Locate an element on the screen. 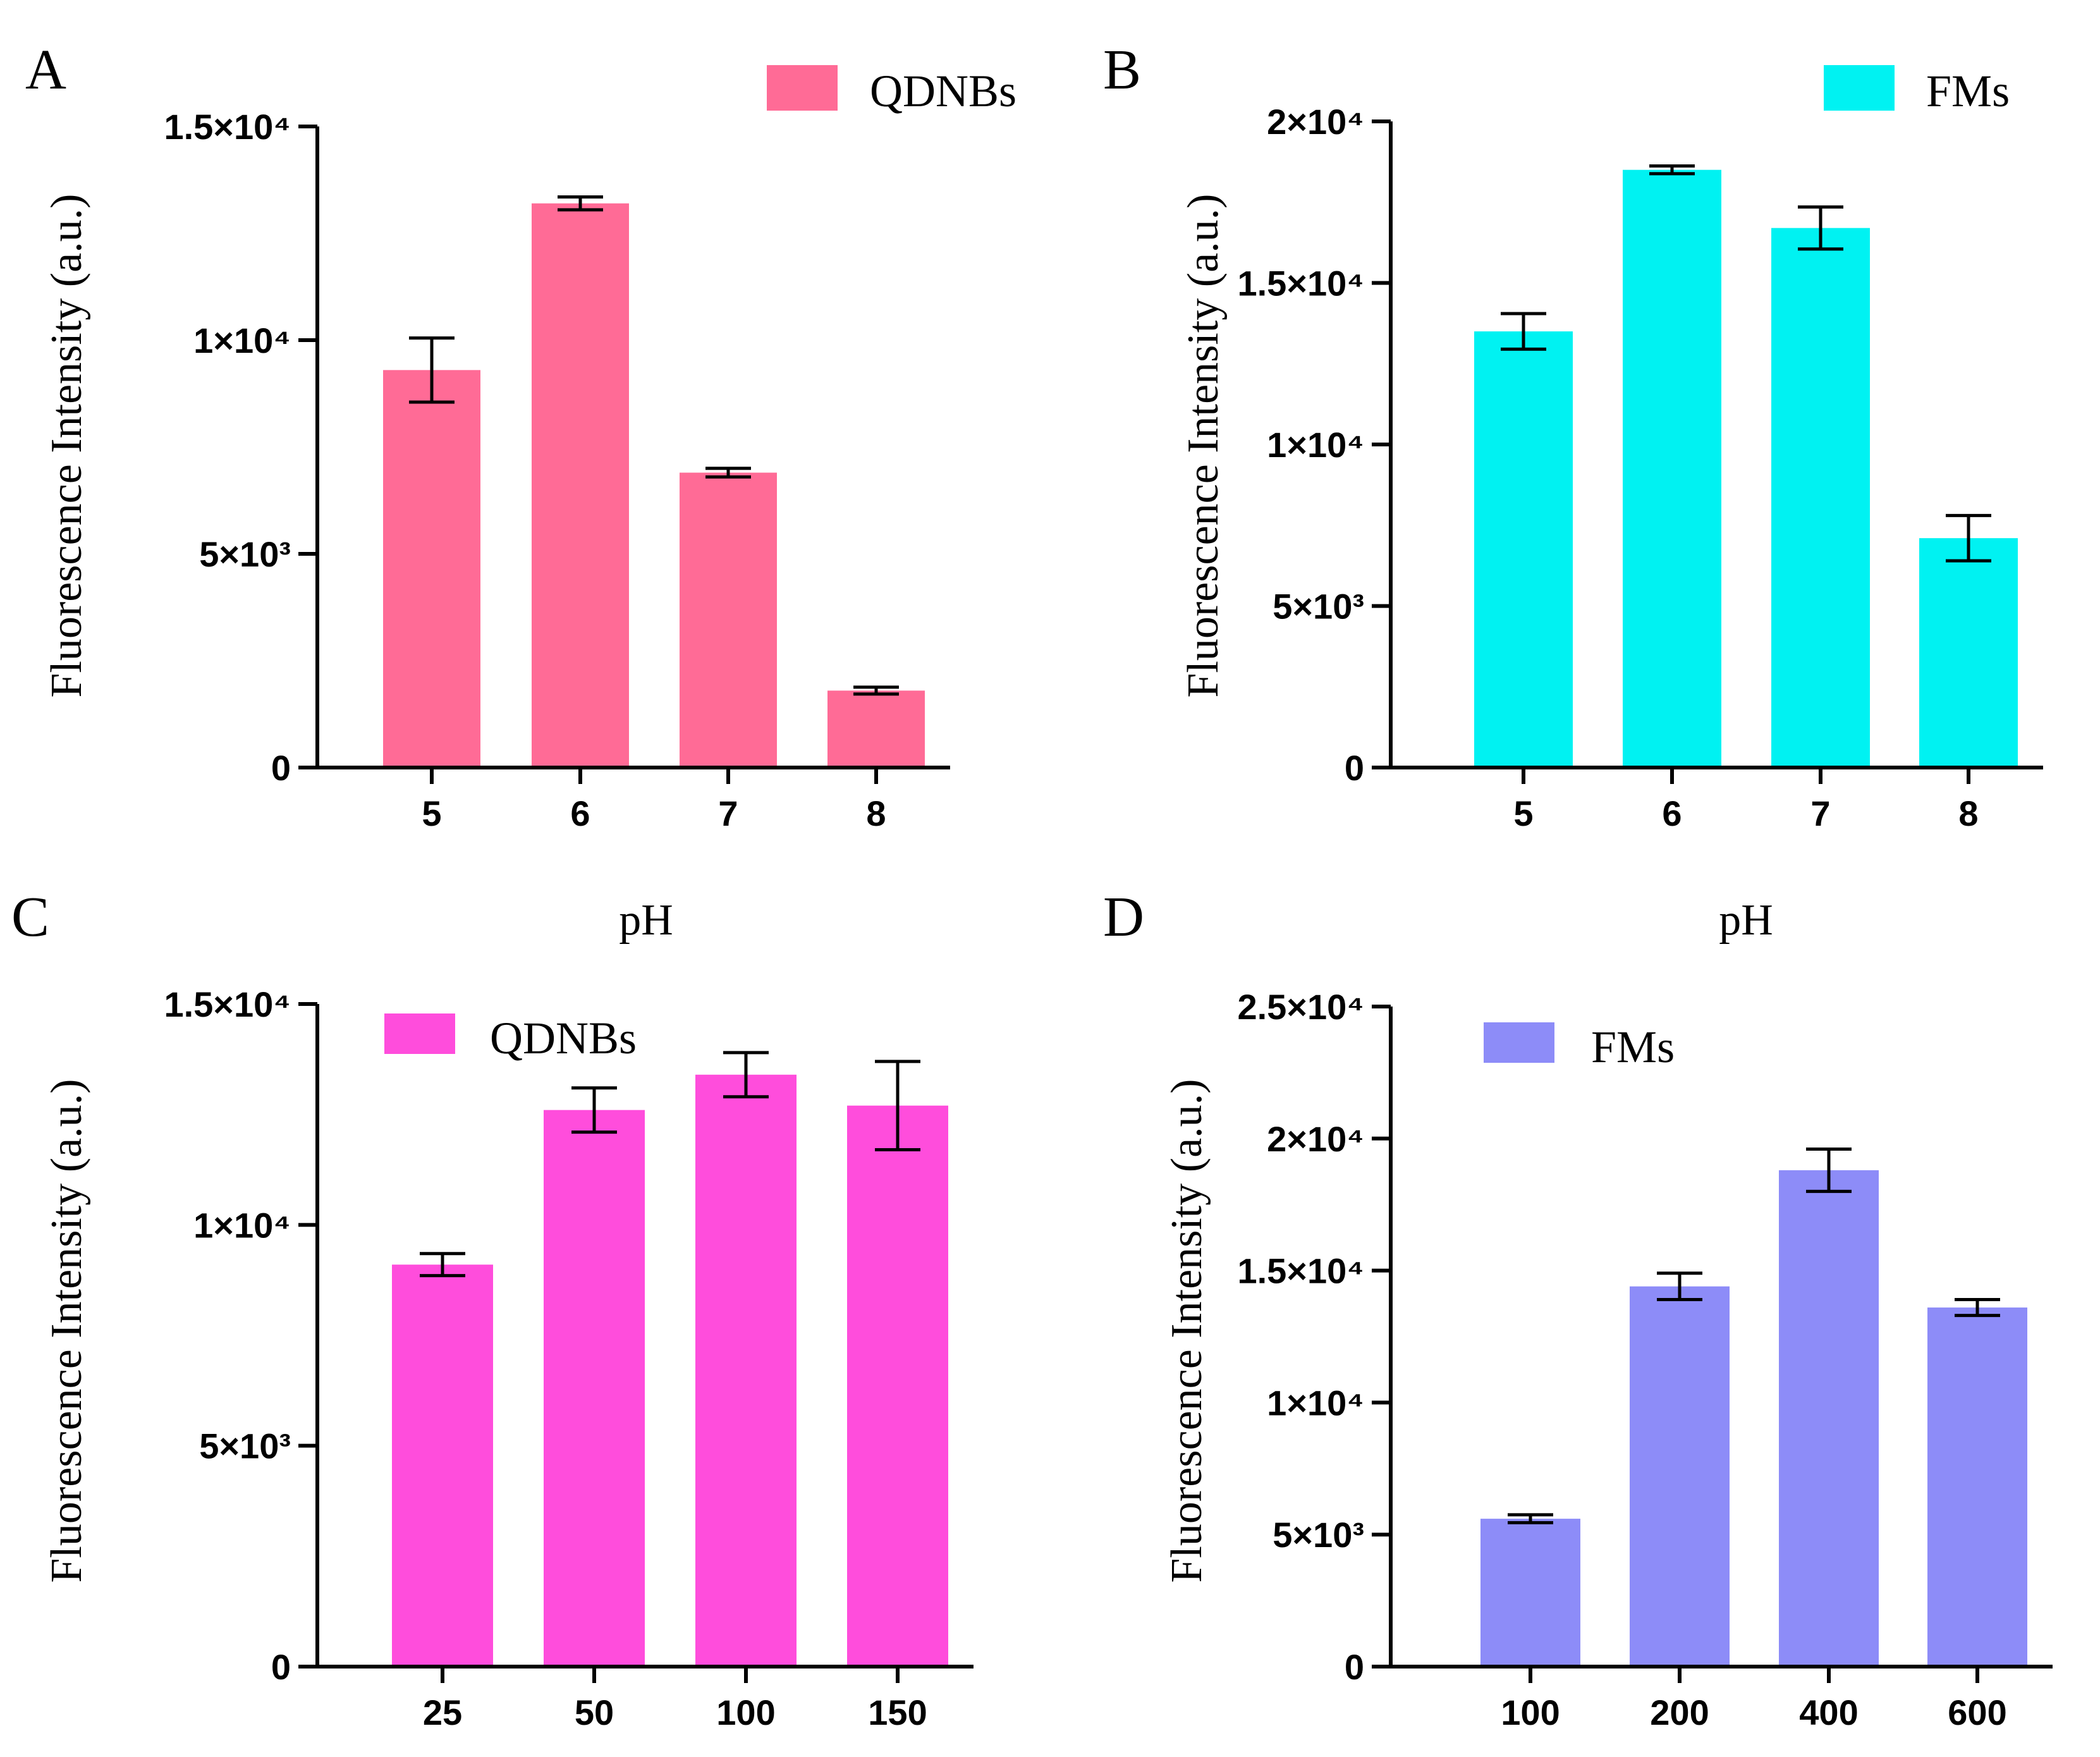  x-tick-label: 200 is located at coordinates (1680, 1712).